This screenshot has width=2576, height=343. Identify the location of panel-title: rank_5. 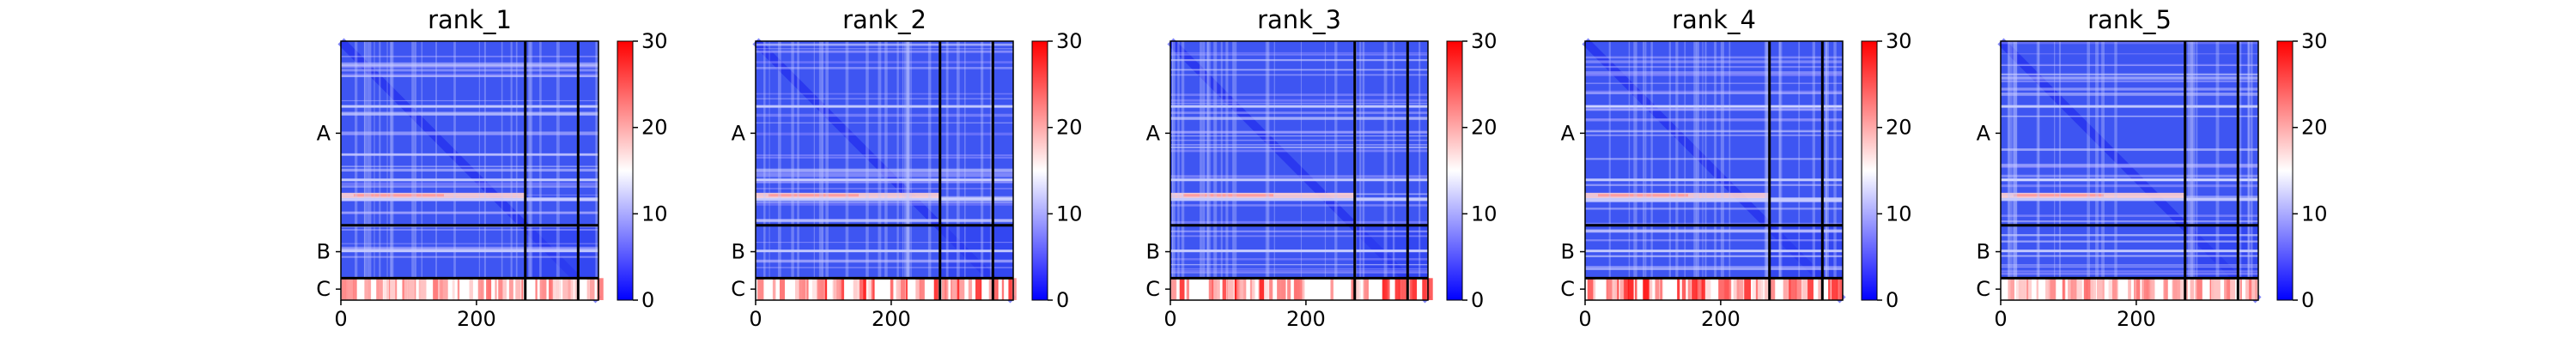
(2129, 19).